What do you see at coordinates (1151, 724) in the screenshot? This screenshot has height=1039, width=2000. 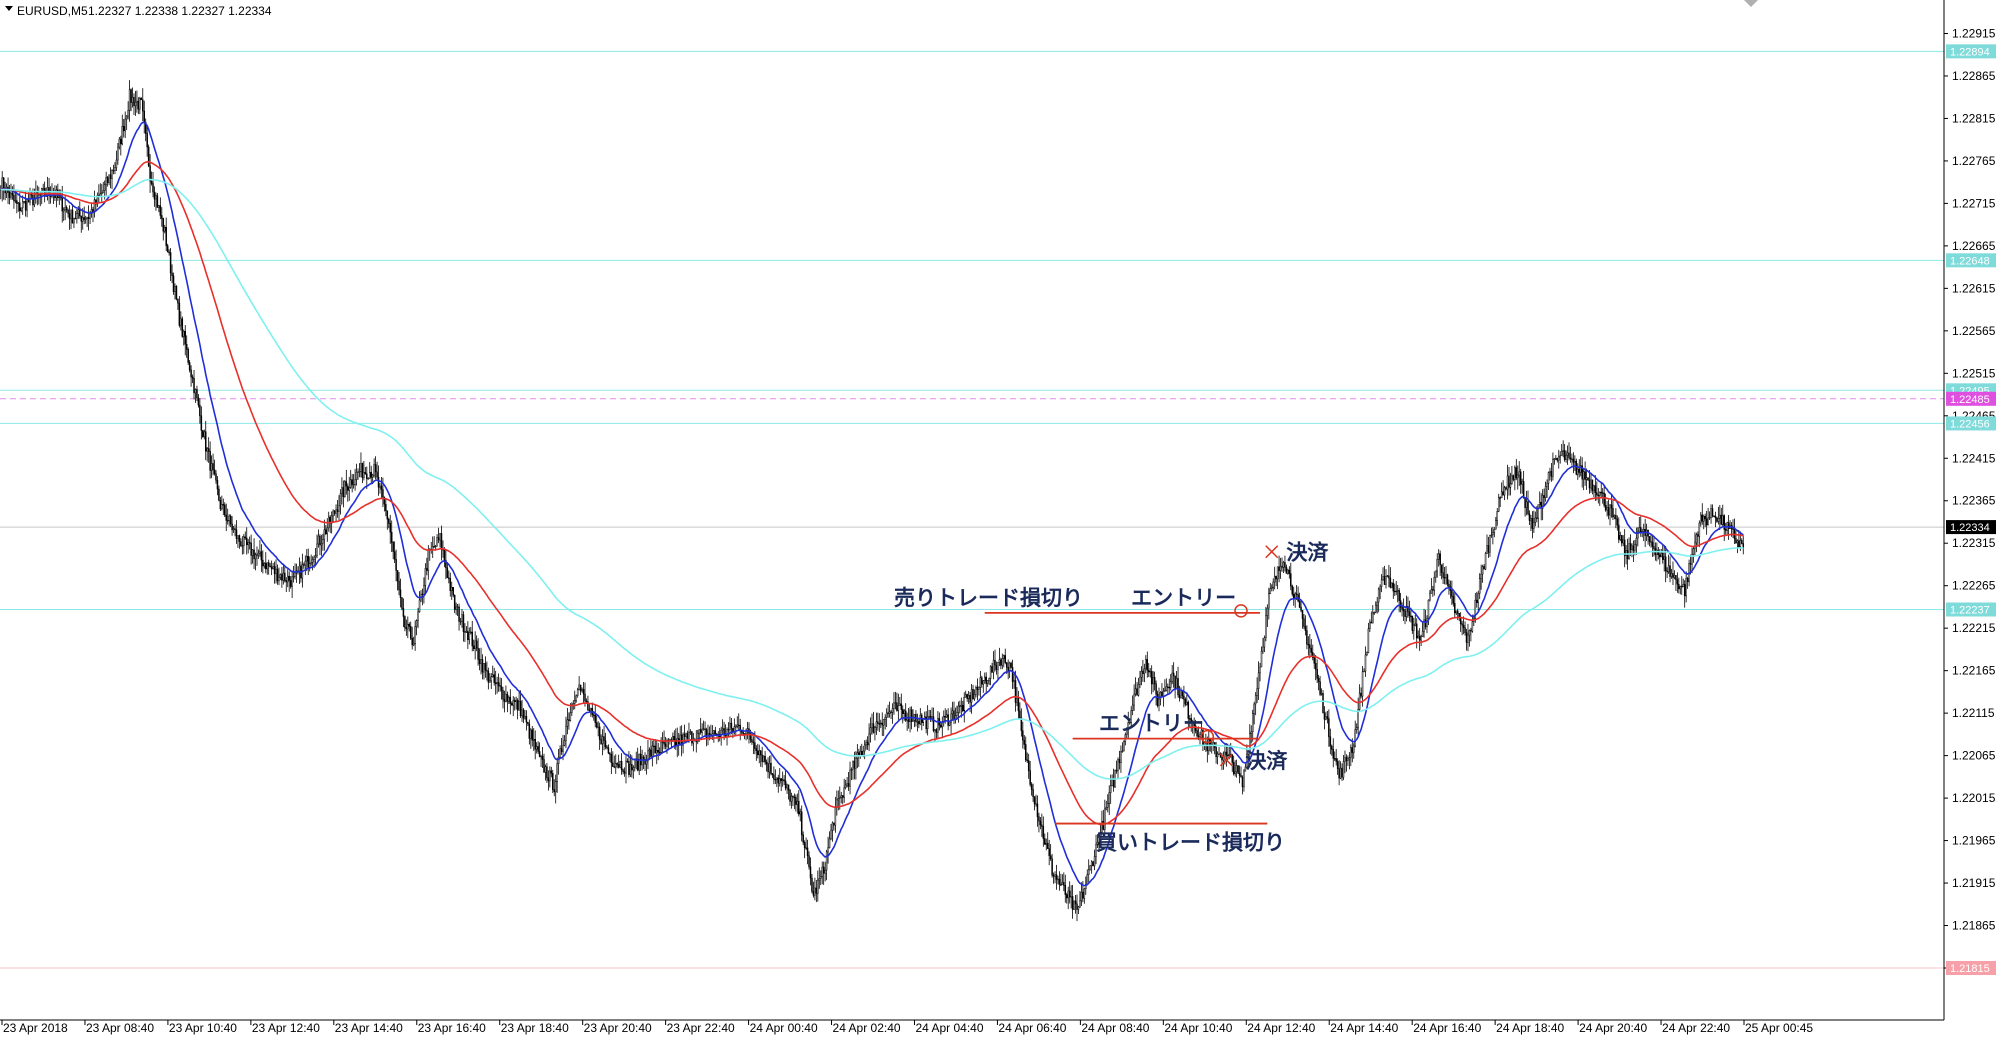 I see `annotation-label-entry-circle: エントリー` at bounding box center [1151, 724].